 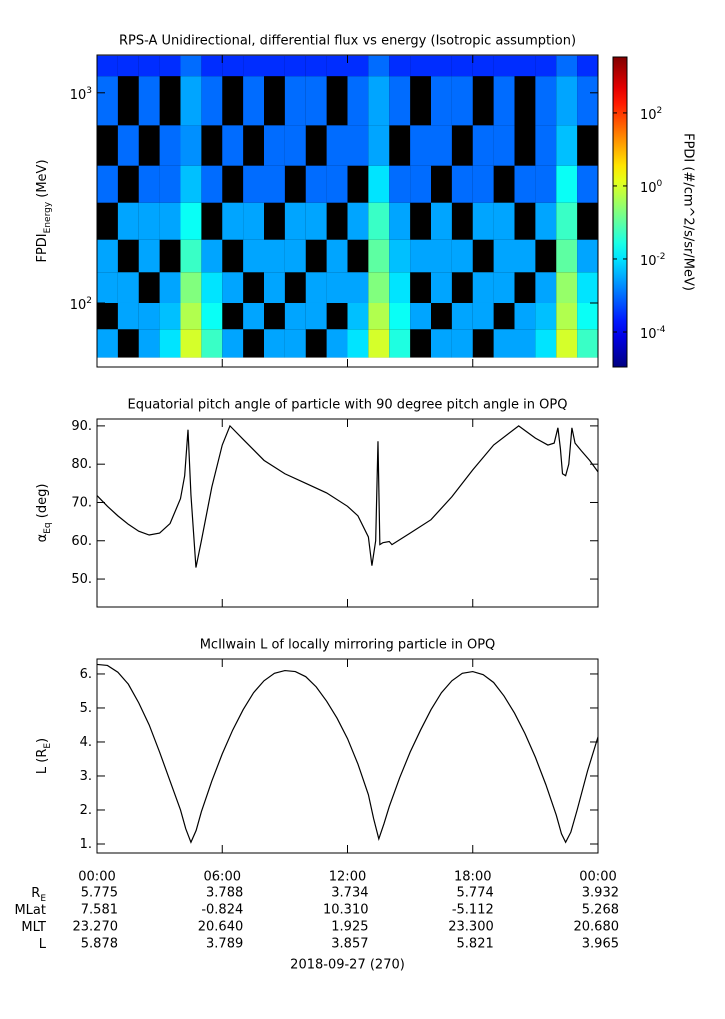 What do you see at coordinates (48, 746) in the screenshot?
I see `y-axis-label-part: E` at bounding box center [48, 746].